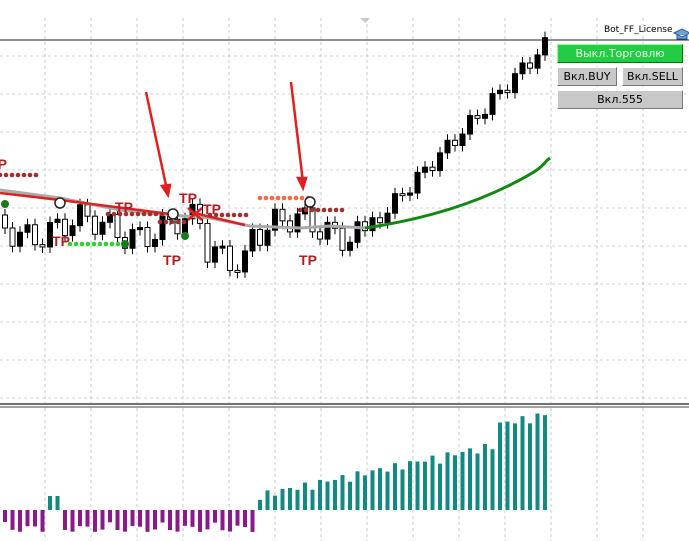 Image resolution: width=689 pixels, height=541 pixels. Describe the element at coordinates (638, 30) in the screenshot. I see `license-label: Bot_FF_License` at that location.